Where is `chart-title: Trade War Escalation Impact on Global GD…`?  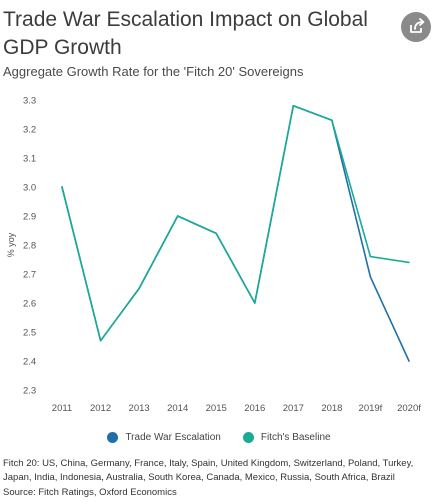
chart-title: Trade War Escalation Impact on Global GD… is located at coordinates (185, 33).